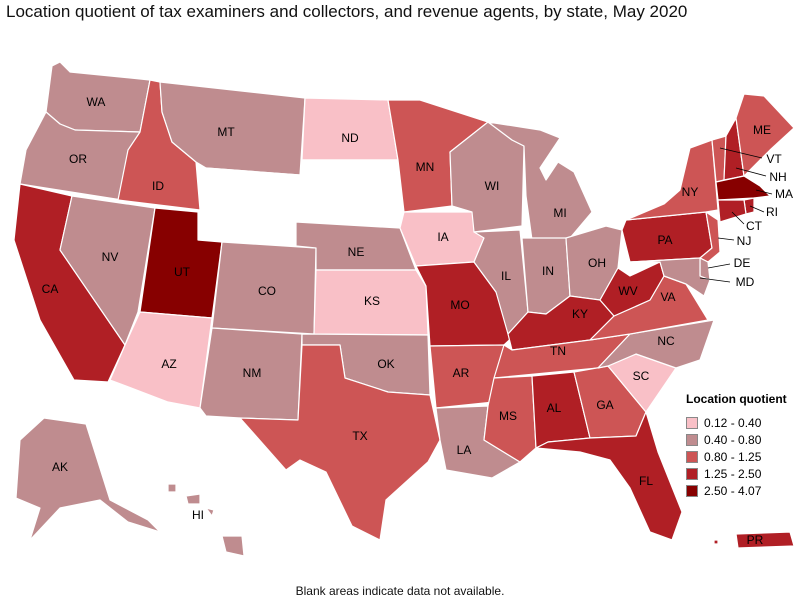  Describe the element at coordinates (107, 270) in the screenshot. I see `state-nv` at that location.